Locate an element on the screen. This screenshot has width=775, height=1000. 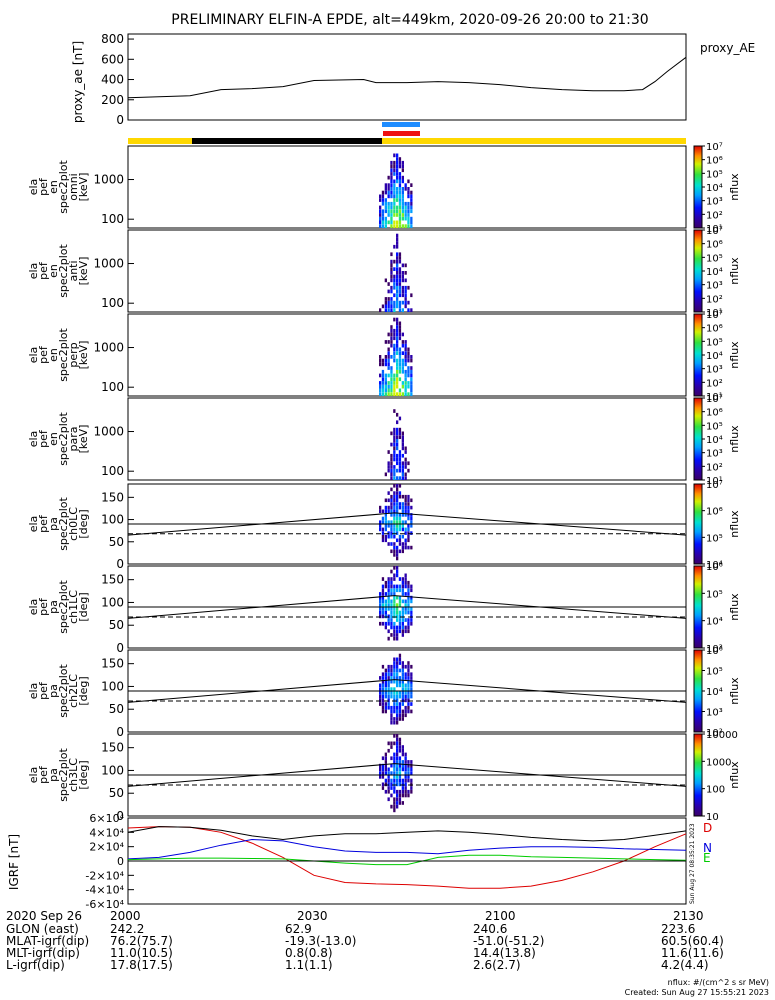
spec-ylabel: elapefpaspec2plotch3LC[deg] is located at coordinates (58, 775).